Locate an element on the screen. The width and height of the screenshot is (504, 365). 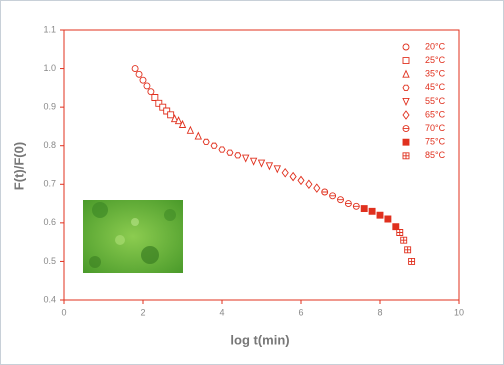
legend-label: 75°C is located at coordinates (435, 142).